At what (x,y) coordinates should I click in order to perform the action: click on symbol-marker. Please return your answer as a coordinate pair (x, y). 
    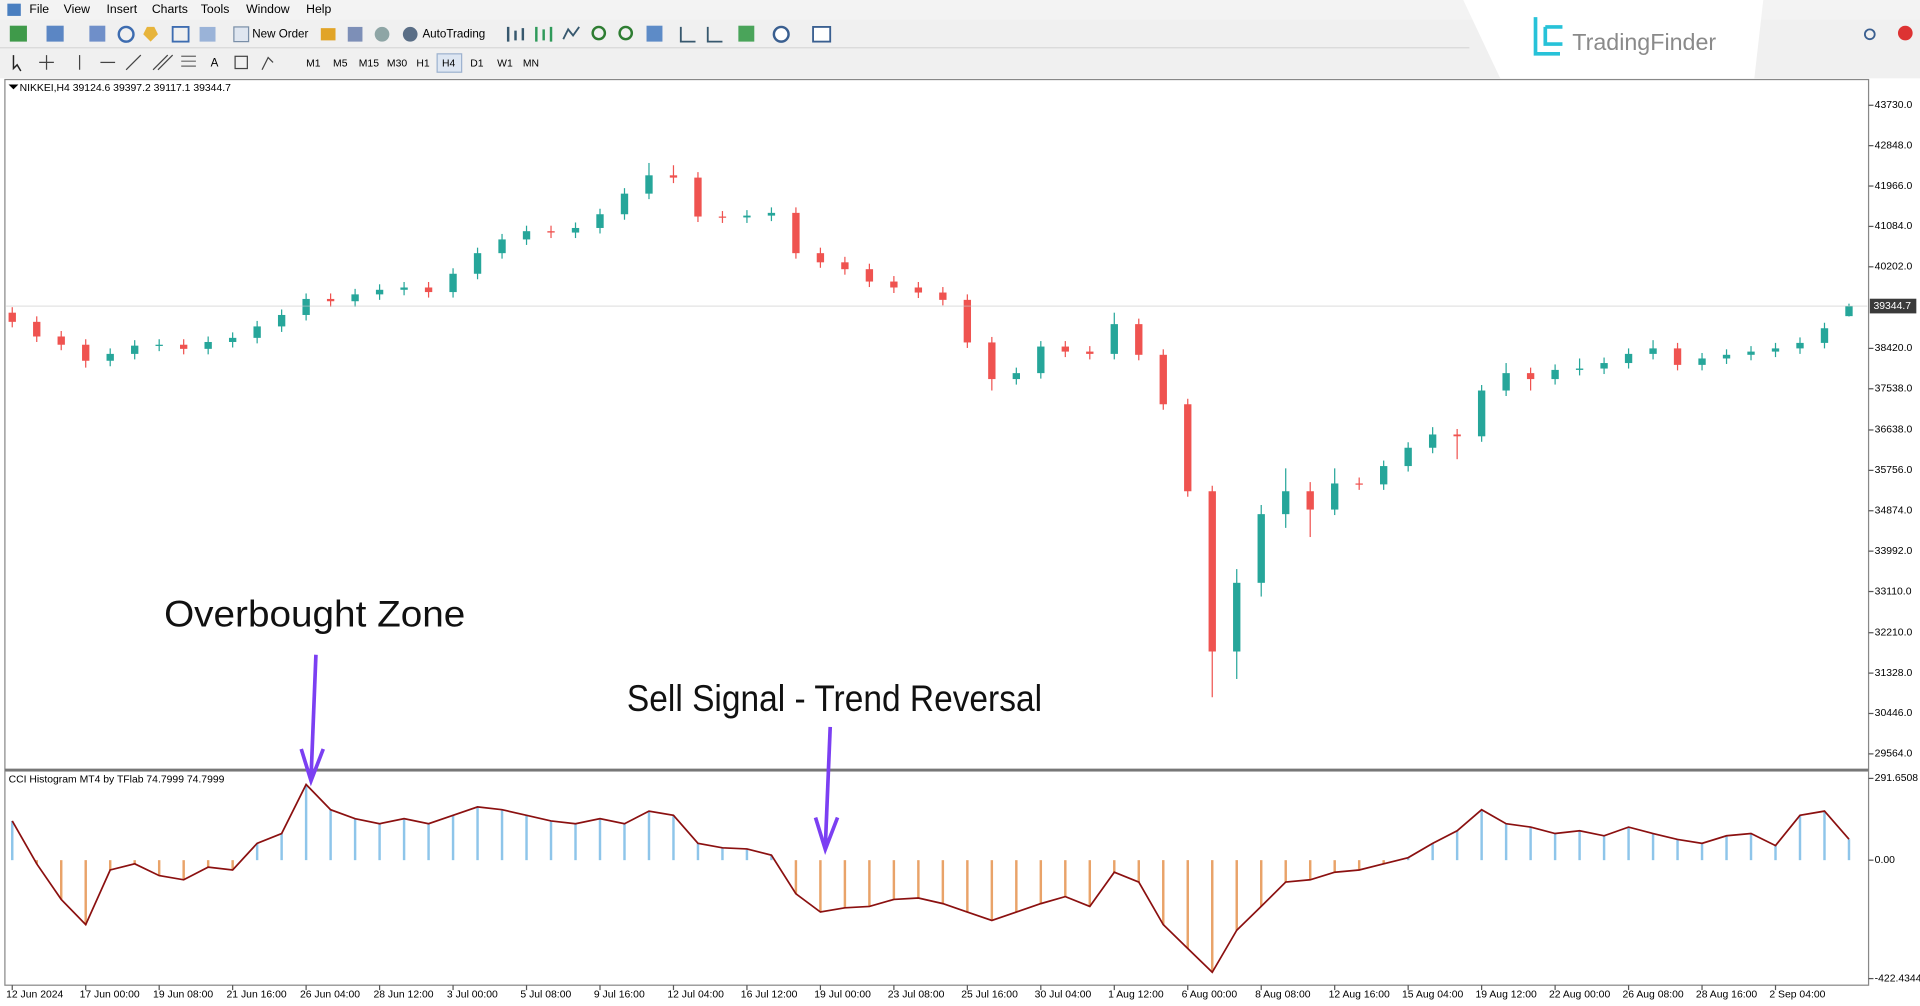
    Looking at the image, I should click on (13, 87).